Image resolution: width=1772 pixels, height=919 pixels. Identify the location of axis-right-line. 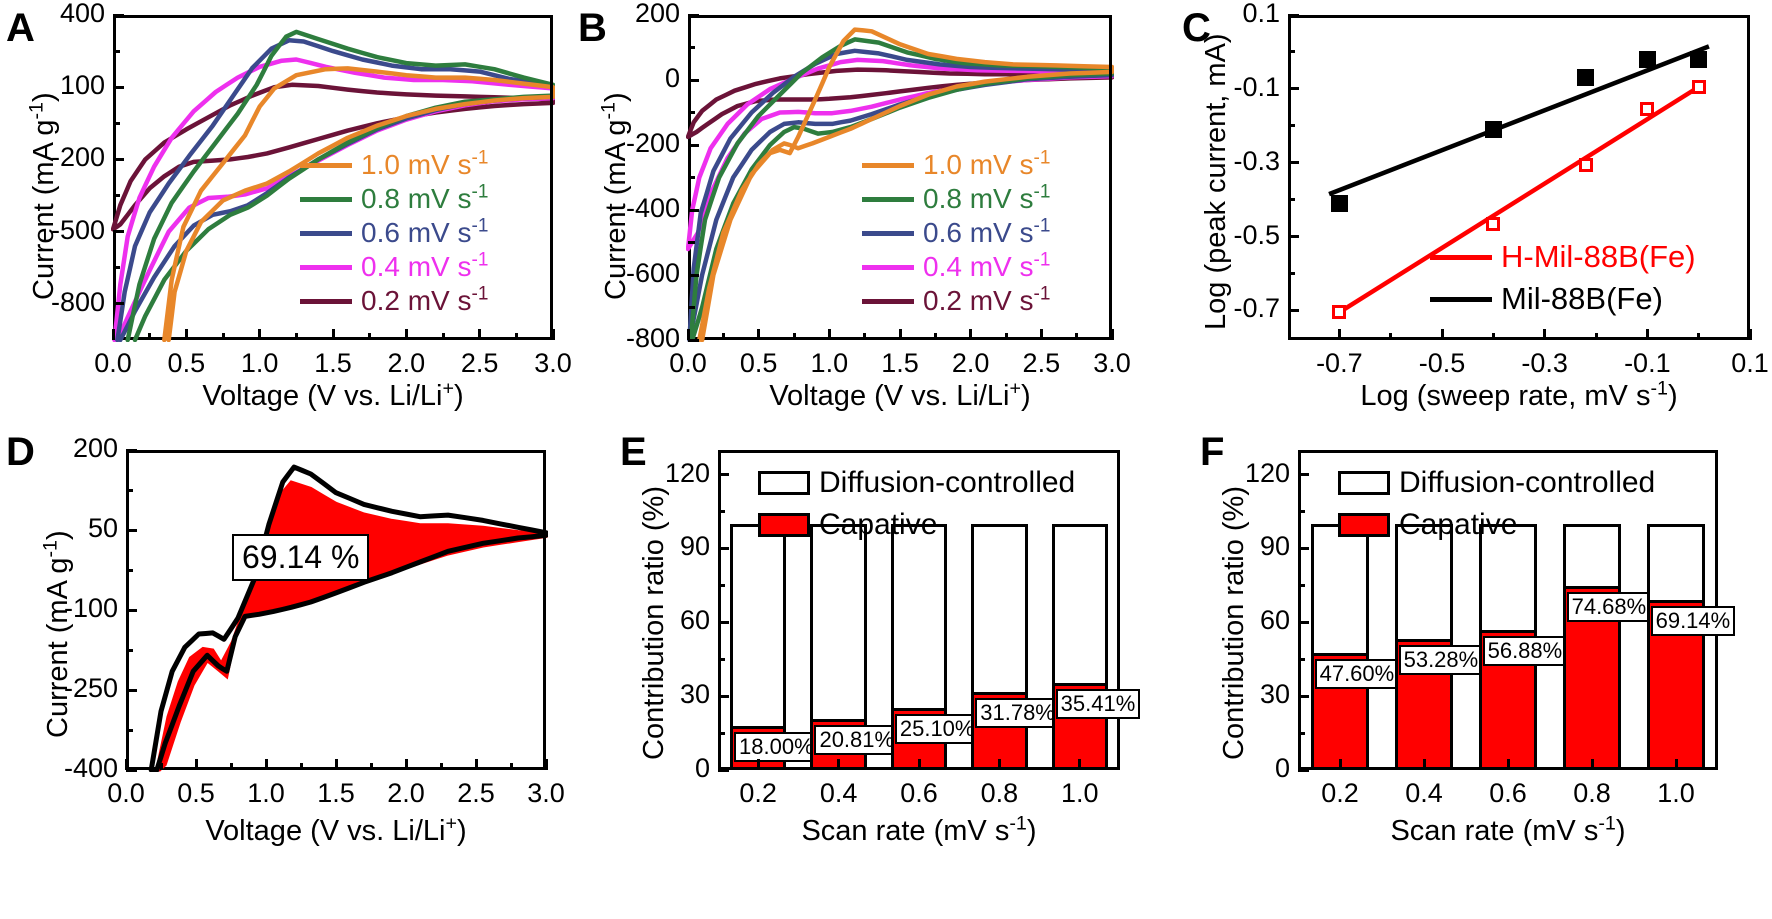
(1110, 177).